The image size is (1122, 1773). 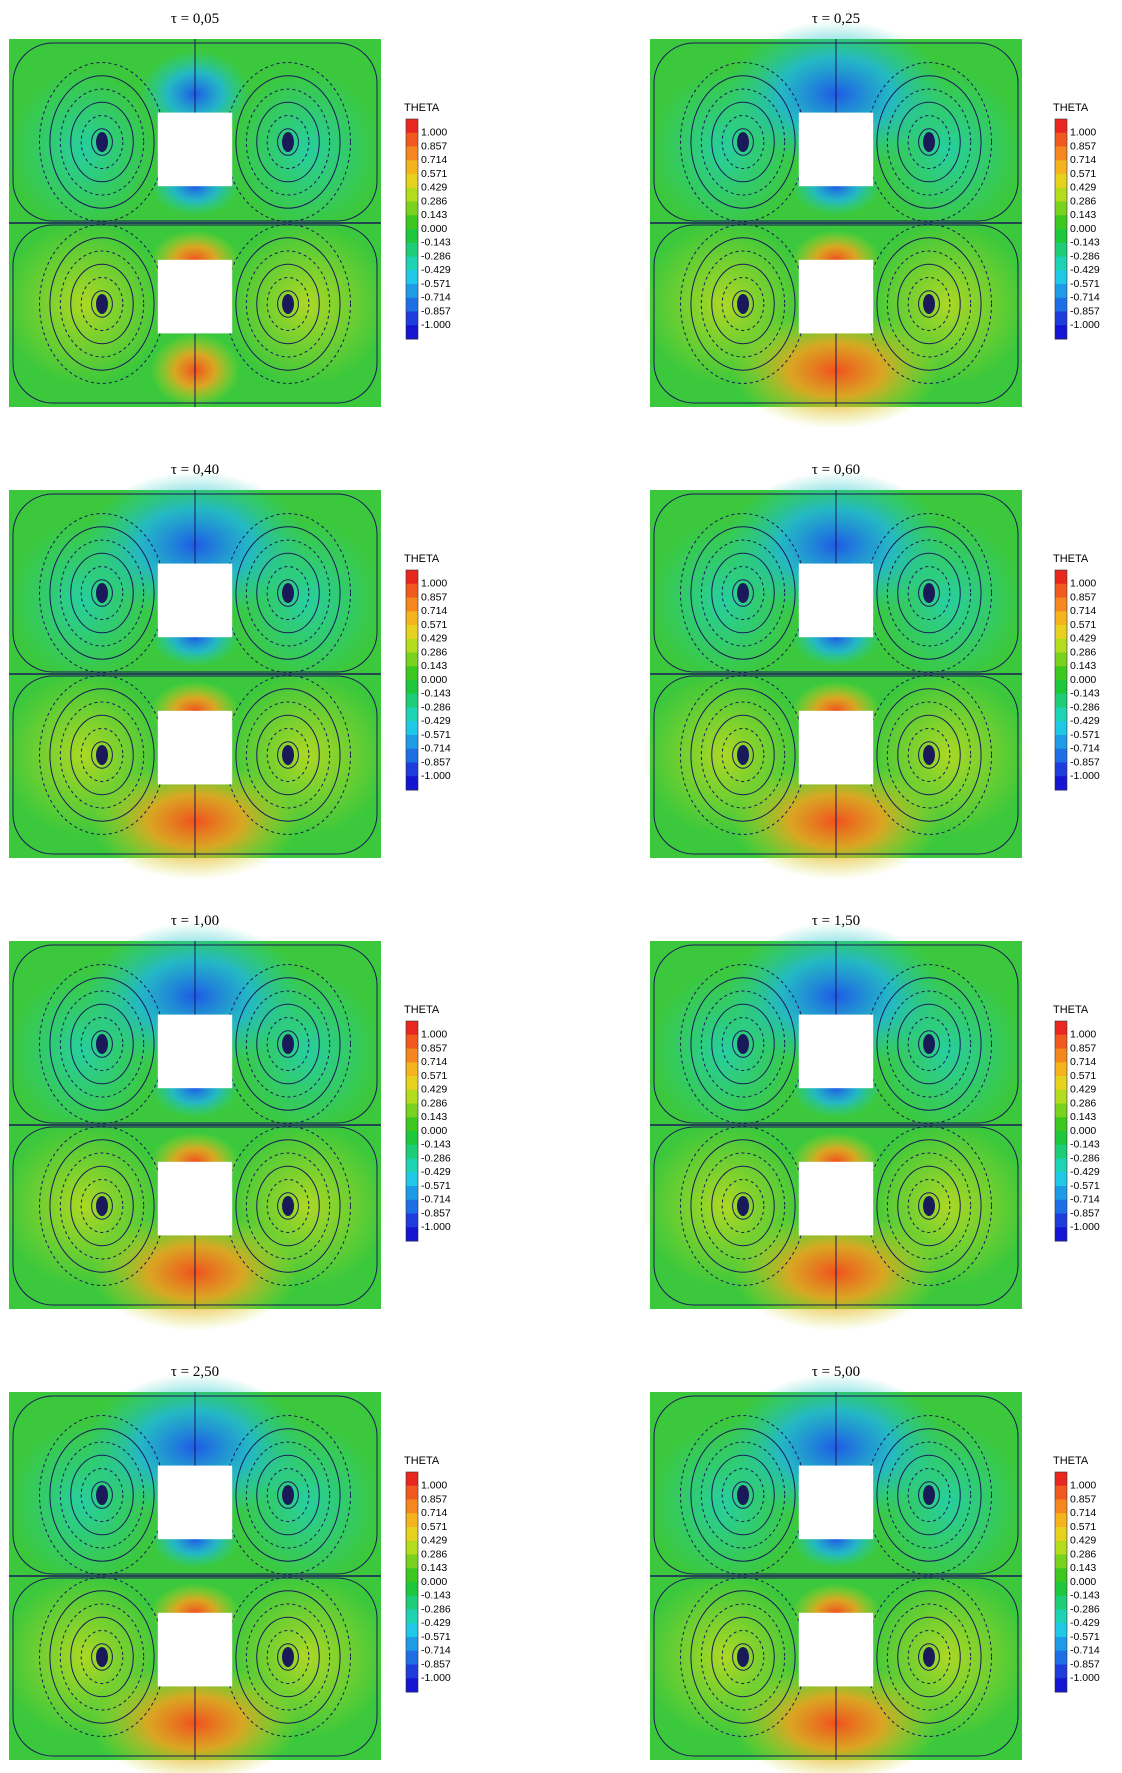 What do you see at coordinates (1083, 1048) in the screenshot?
I see `legend-label: 0.857` at bounding box center [1083, 1048].